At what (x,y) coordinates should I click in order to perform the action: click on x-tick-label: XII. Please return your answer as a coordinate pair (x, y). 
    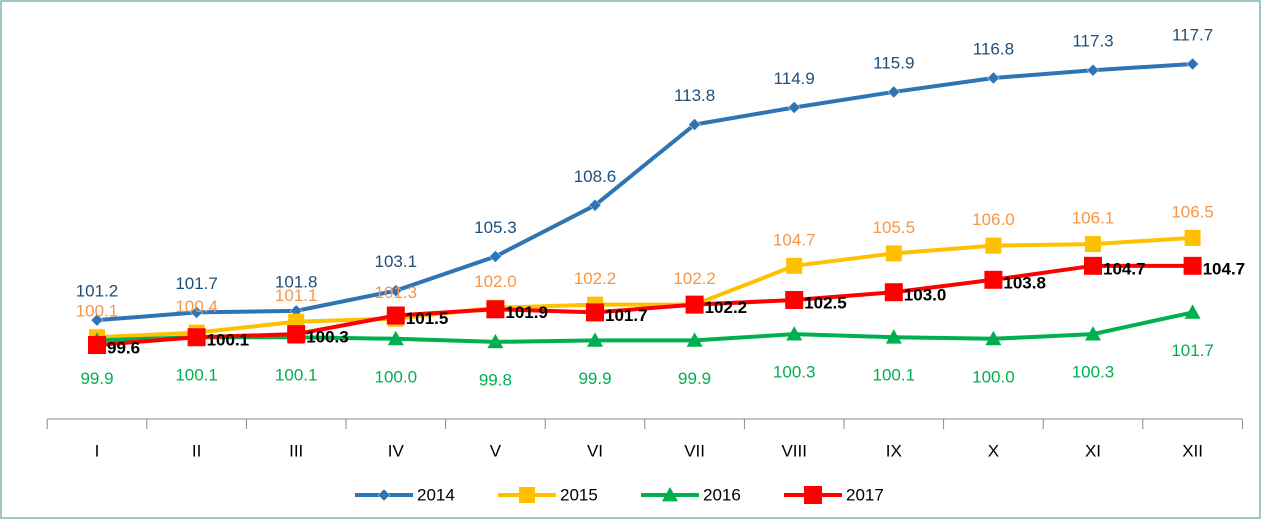
    Looking at the image, I should click on (1192, 450).